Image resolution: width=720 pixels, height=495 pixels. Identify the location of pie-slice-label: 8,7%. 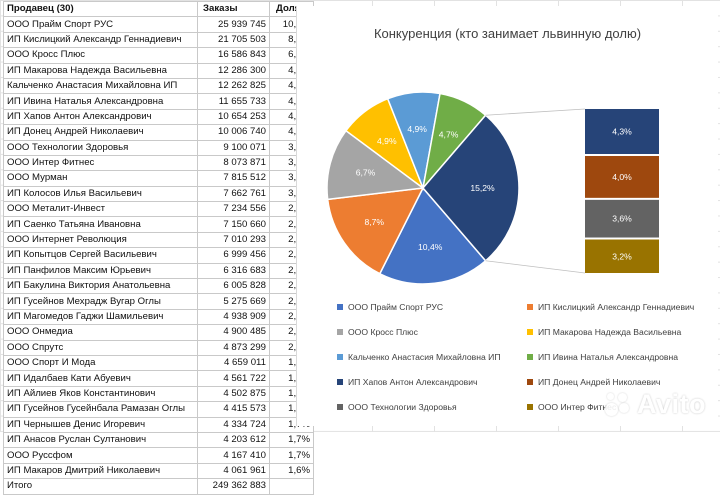
(374, 222).